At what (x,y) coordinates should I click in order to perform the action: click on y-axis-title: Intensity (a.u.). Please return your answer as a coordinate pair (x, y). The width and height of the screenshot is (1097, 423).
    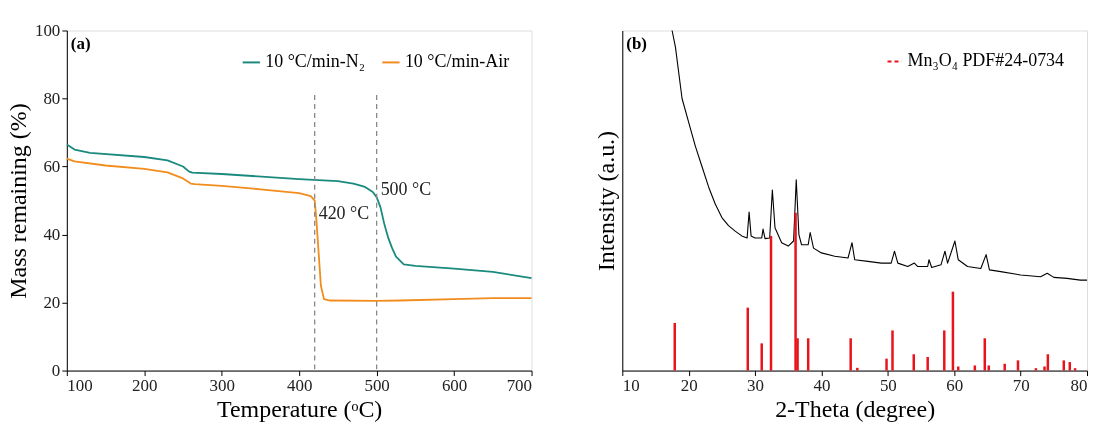
    Looking at the image, I should click on (605, 201).